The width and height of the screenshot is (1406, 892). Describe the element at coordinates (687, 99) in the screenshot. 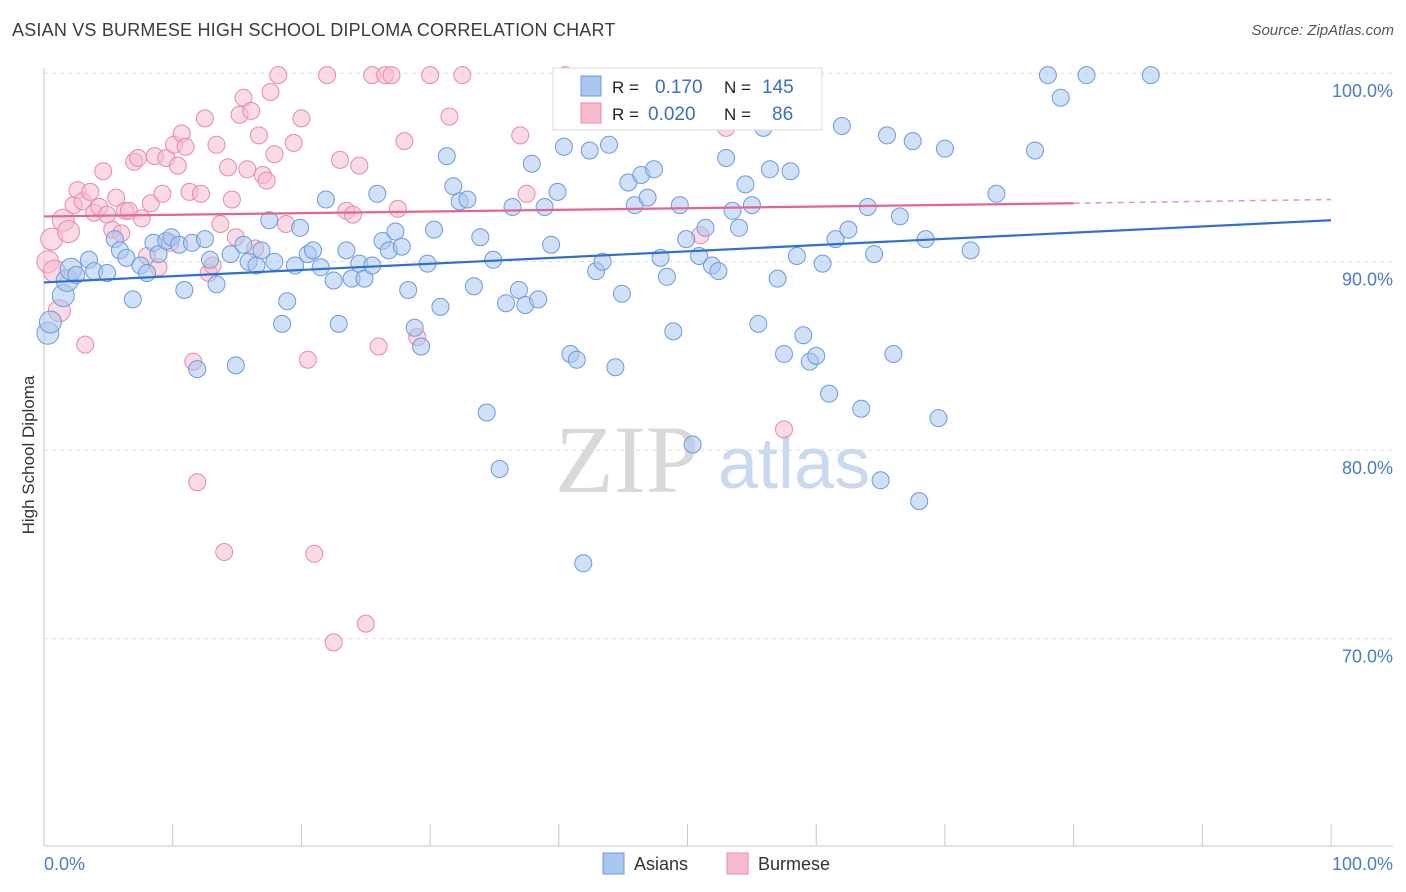

I see `stats-box: R = 0.170 N = 145 R = 0.020 N = 86` at that location.